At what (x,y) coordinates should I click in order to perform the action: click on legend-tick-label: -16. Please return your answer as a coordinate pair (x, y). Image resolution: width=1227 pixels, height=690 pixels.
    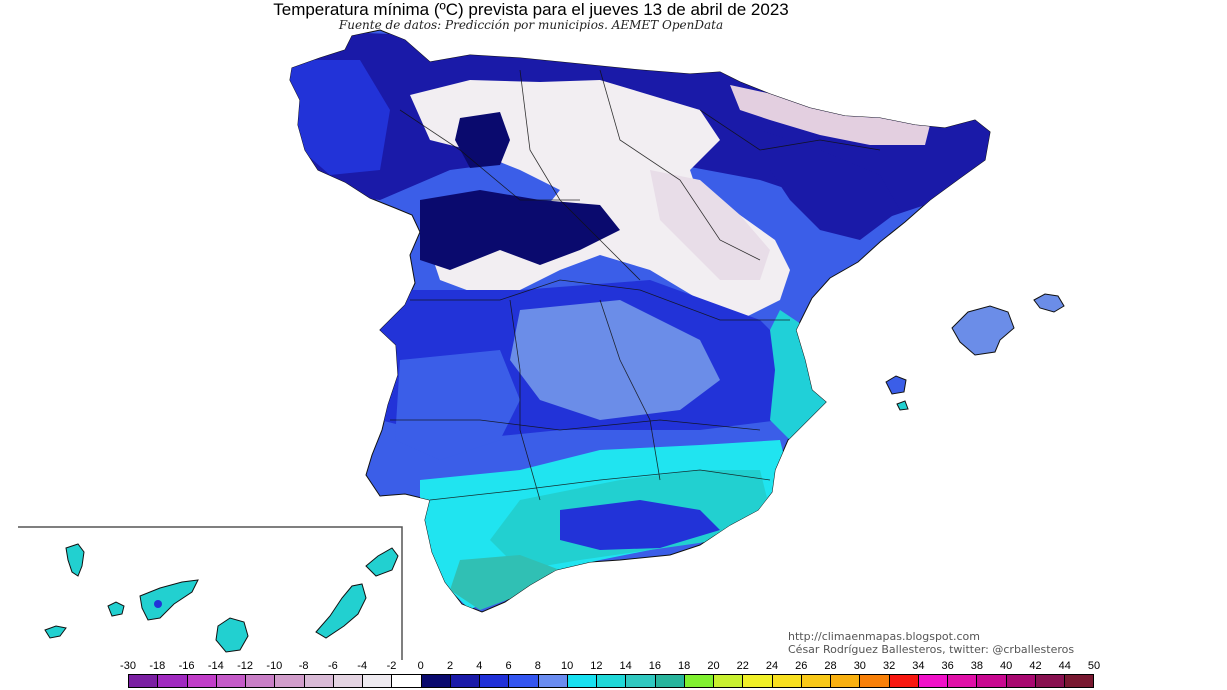
    Looking at the image, I should click on (186, 666).